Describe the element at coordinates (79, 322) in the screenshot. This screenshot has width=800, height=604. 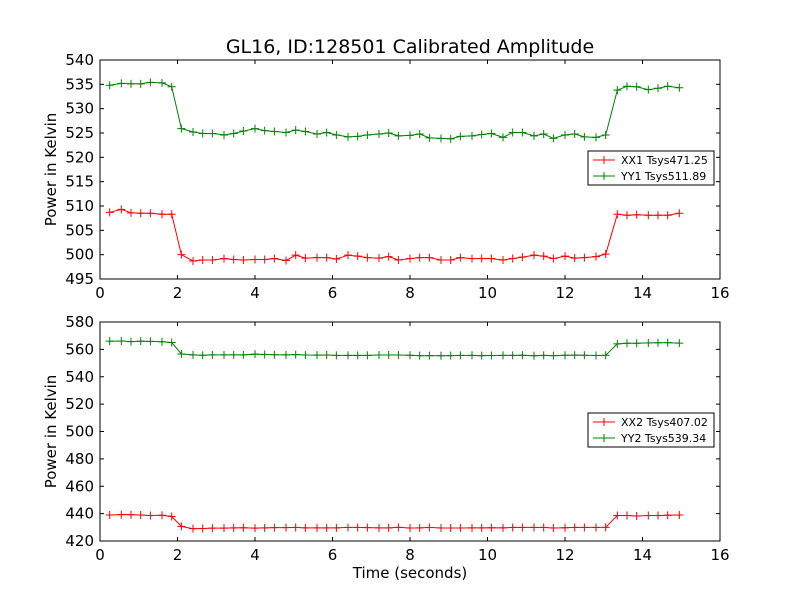
I see `y-tick-label: 580` at that location.